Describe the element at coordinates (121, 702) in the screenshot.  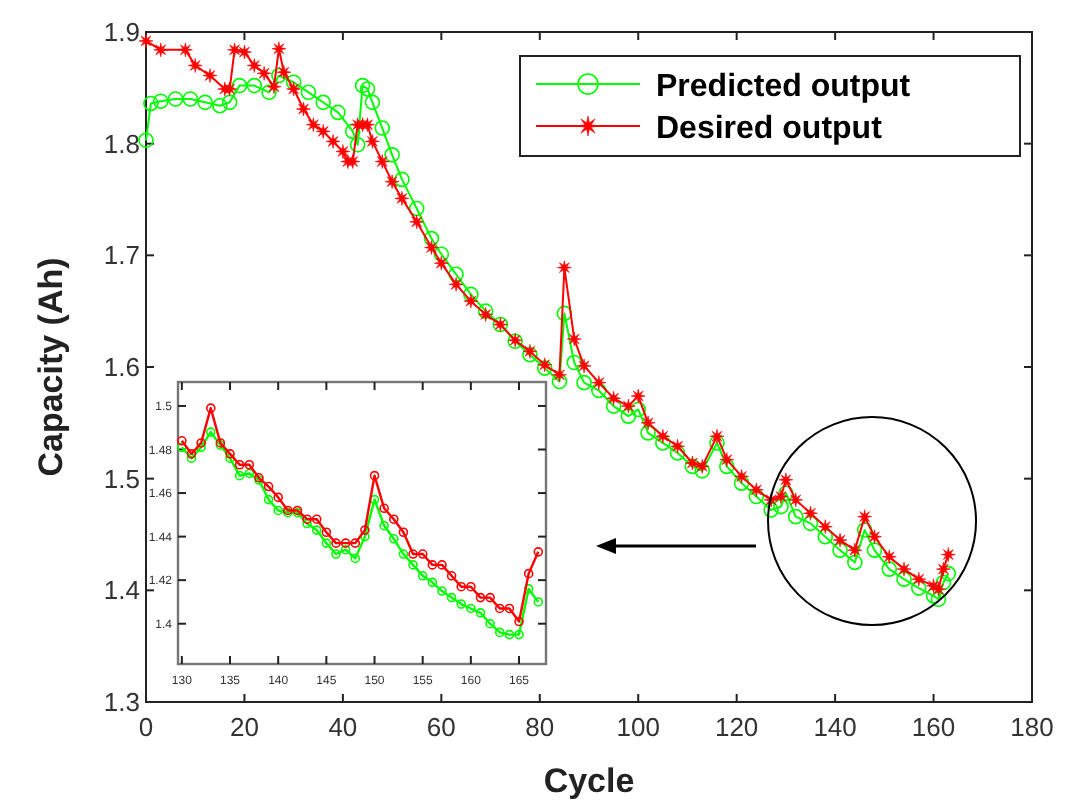
I see `y-tick-label: 1.3` at that location.